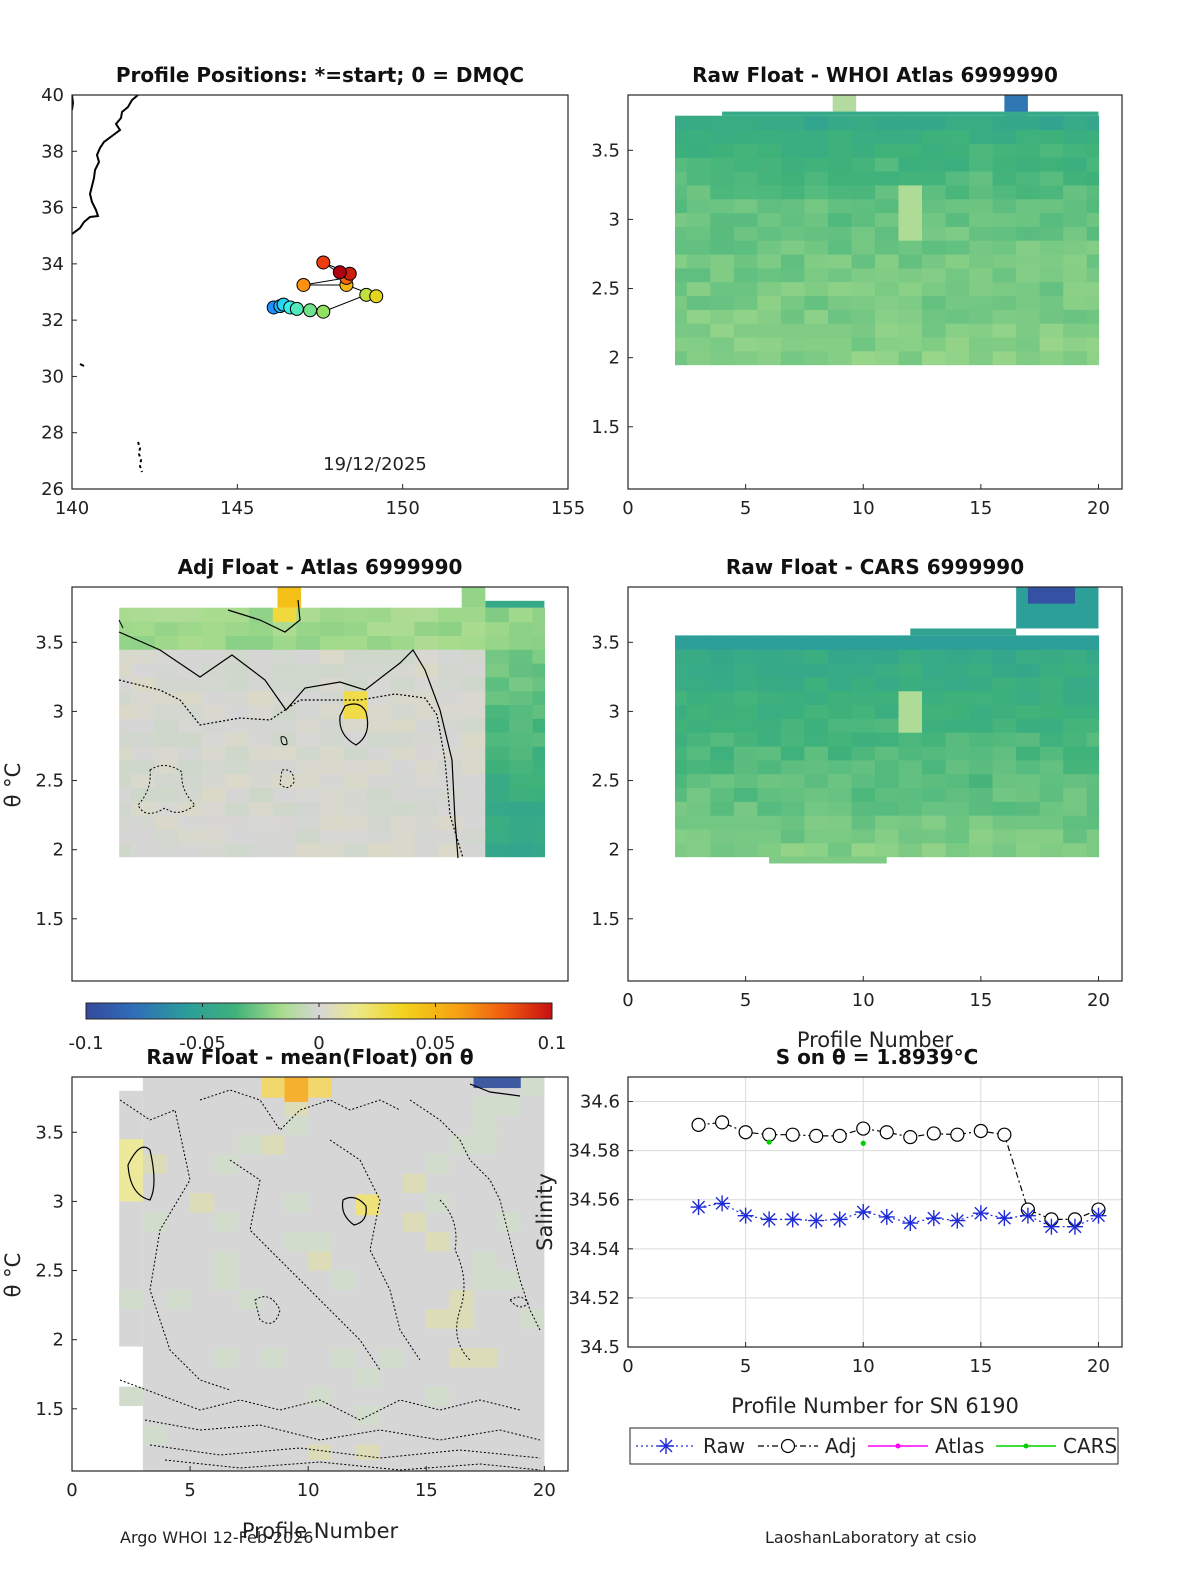  I want to click on raw-cars-y-ticks: 1.5 2 2.5 3 3.5, so click(612, 781).